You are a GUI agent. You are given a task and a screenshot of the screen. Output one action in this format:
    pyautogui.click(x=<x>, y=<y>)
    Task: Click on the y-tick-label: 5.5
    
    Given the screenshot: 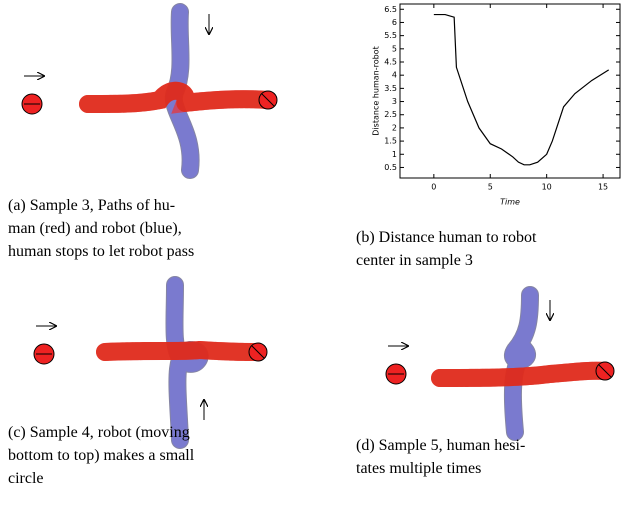 What is the action you would take?
    pyautogui.click(x=390, y=35)
    